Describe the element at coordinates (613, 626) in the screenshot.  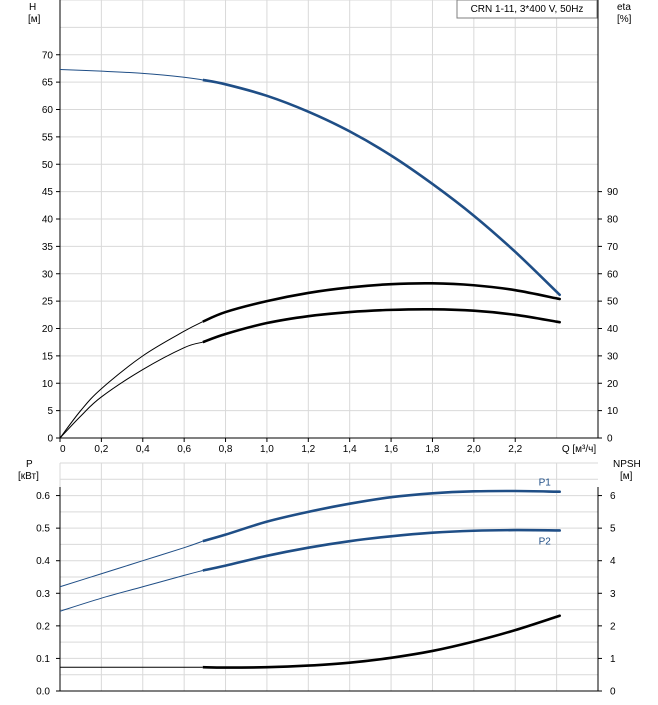
I see `bottom-right-tick-label: 2` at that location.